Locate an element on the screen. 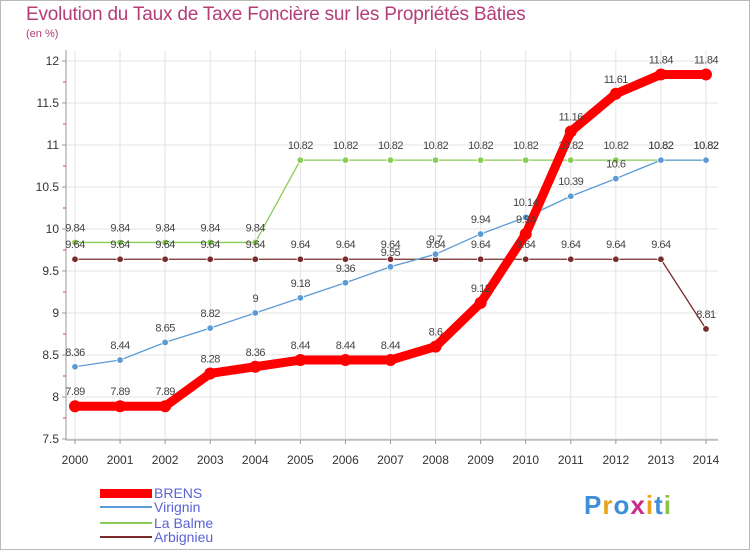 This screenshot has width=750, height=550. data-label-arbignieu-2013: 9.64 is located at coordinates (661, 245).